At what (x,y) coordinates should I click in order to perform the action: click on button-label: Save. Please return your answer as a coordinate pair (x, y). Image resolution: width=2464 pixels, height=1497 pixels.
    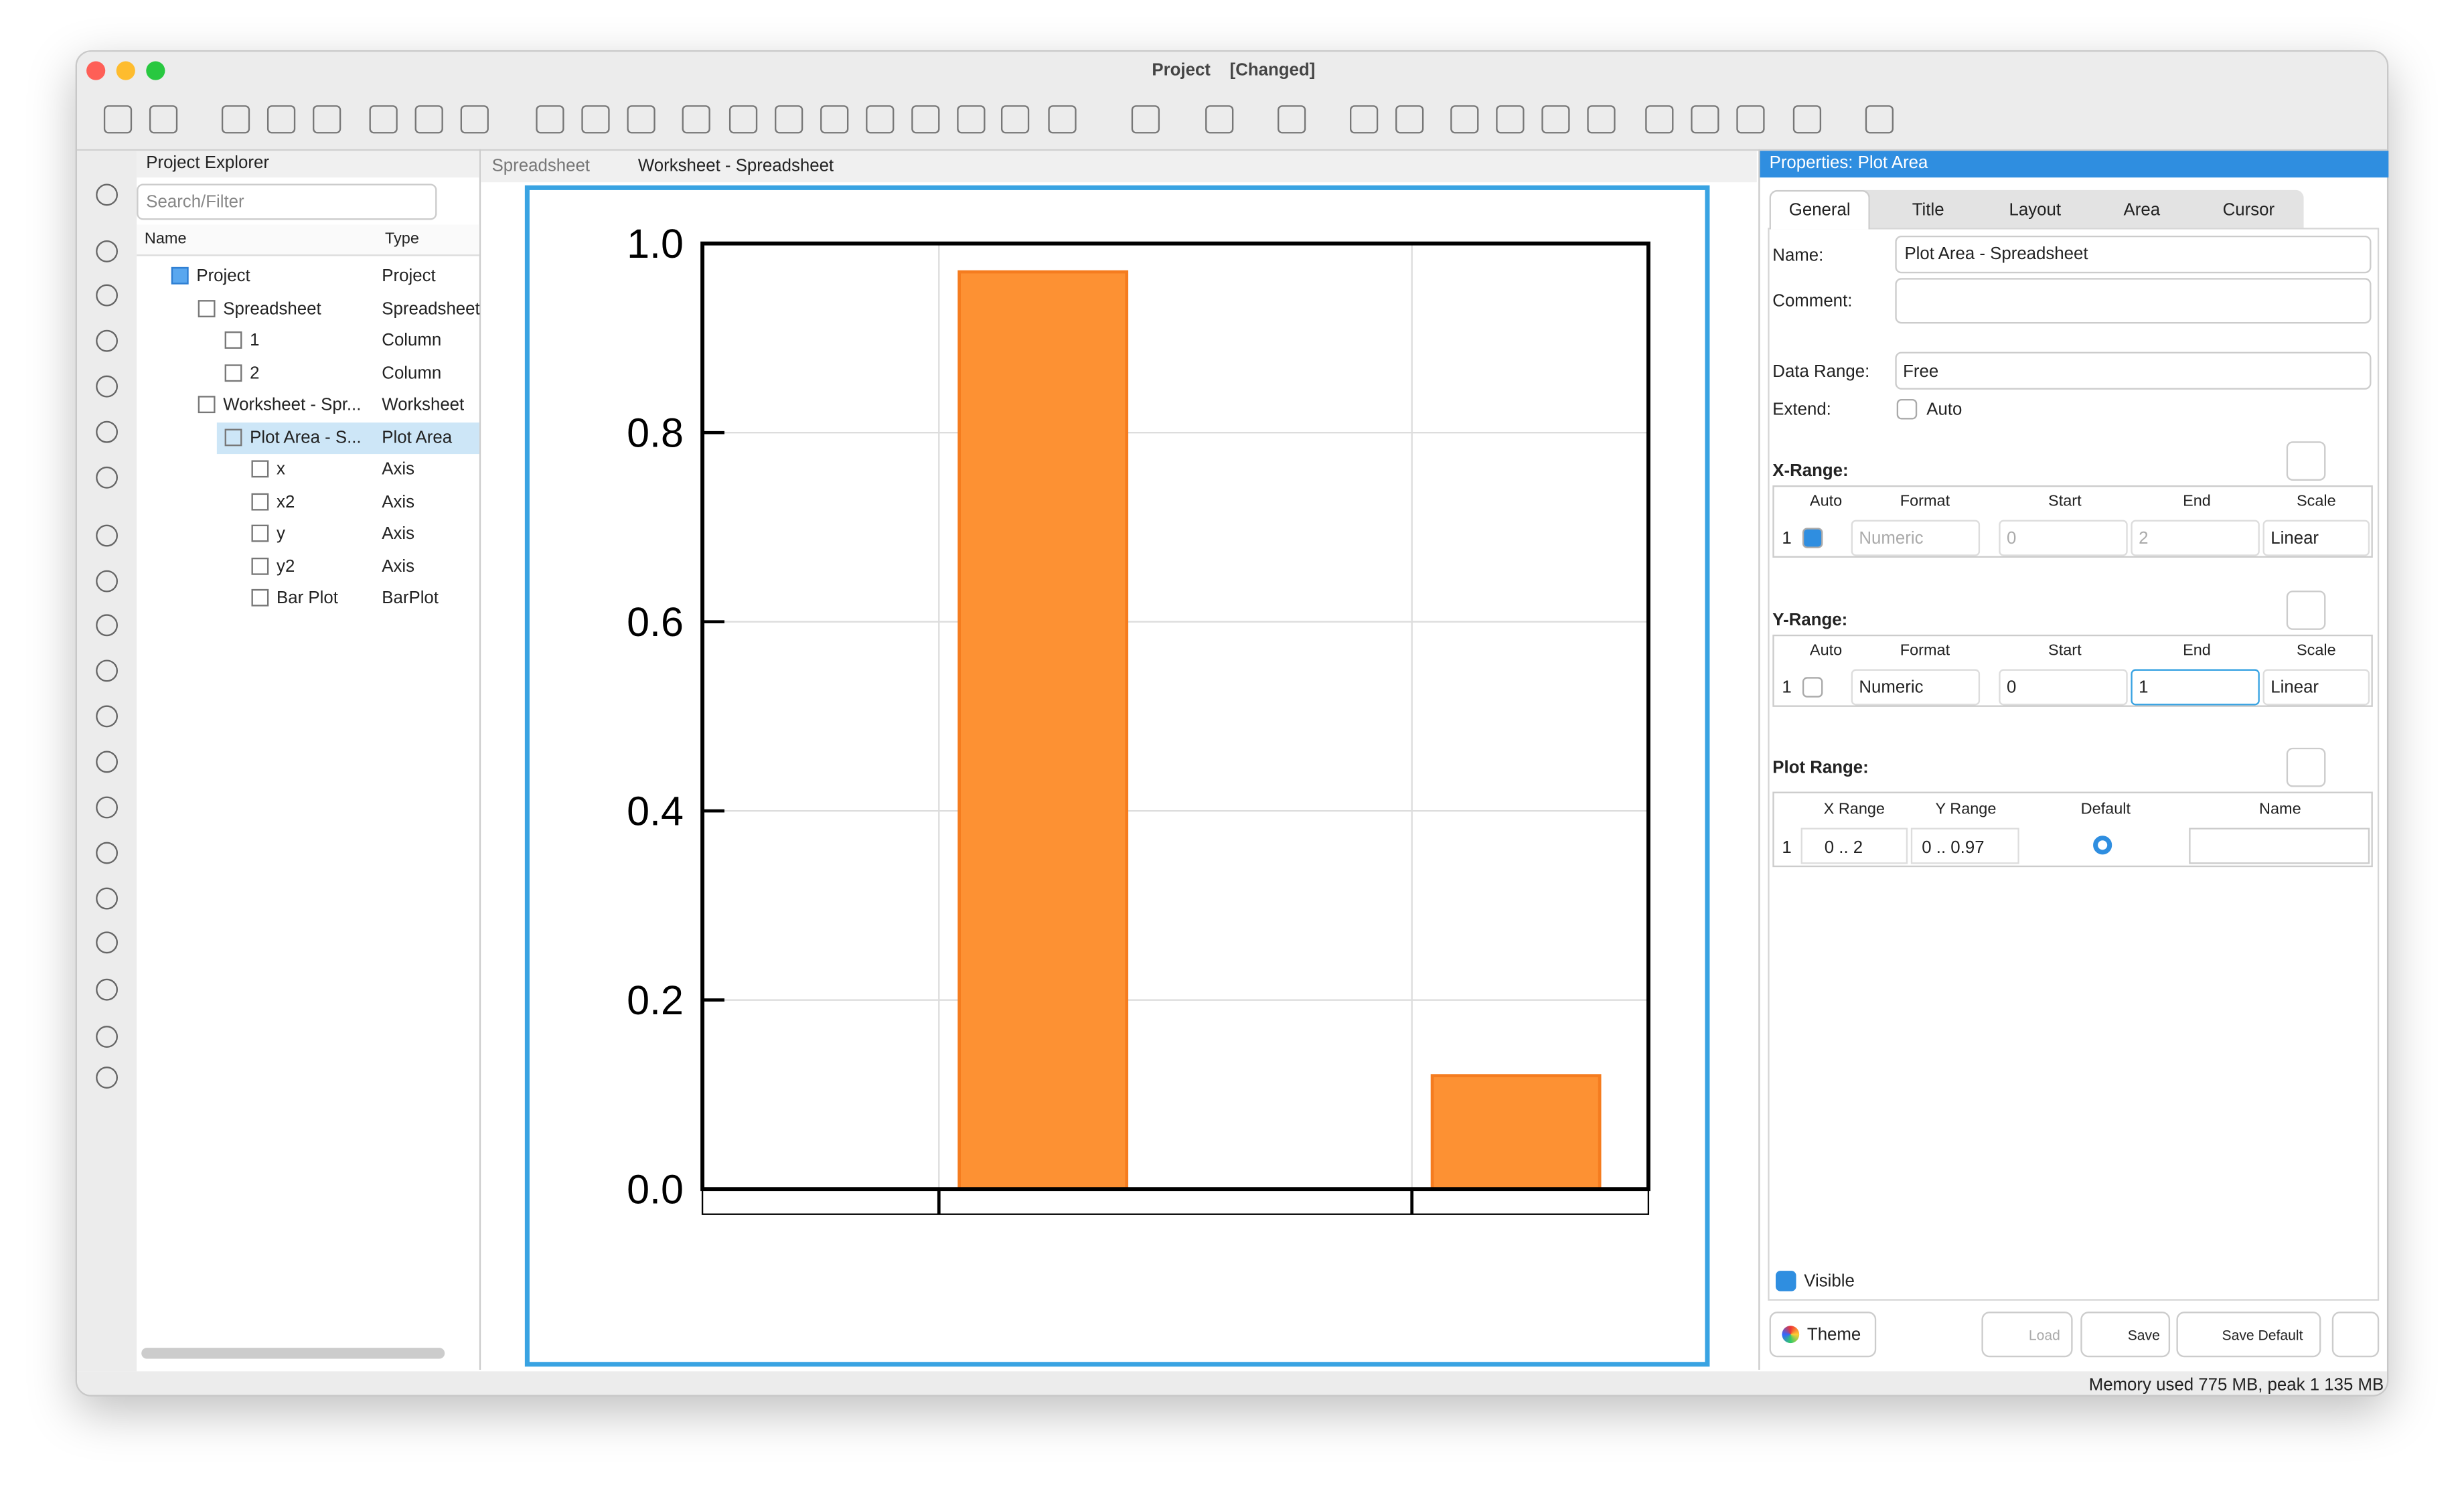
    Looking at the image, I should click on (2143, 1335).